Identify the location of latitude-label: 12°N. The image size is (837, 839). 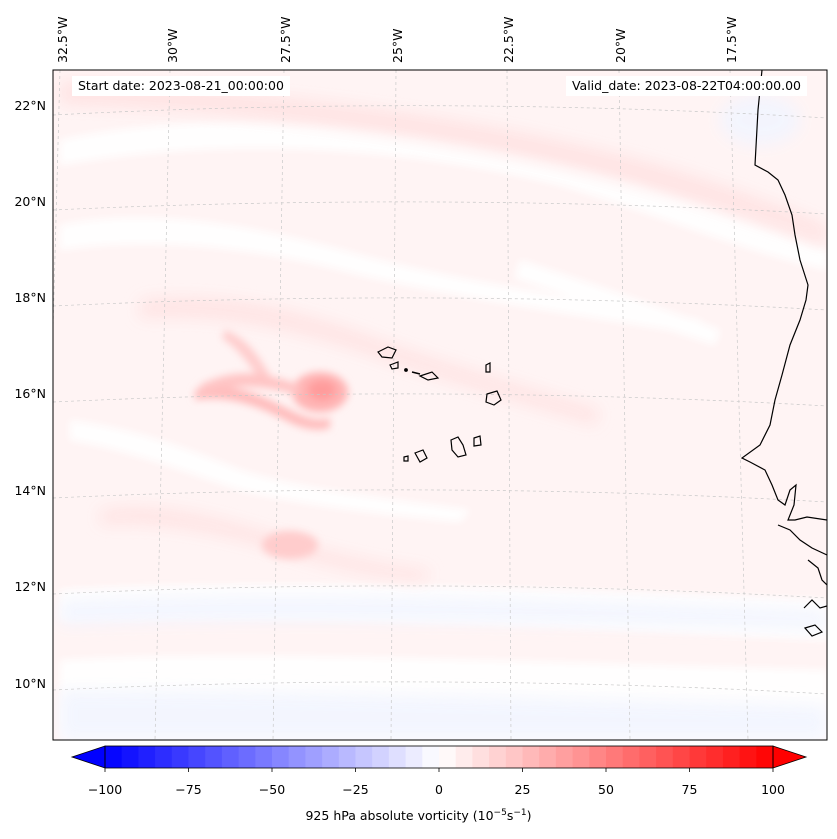
(30, 586).